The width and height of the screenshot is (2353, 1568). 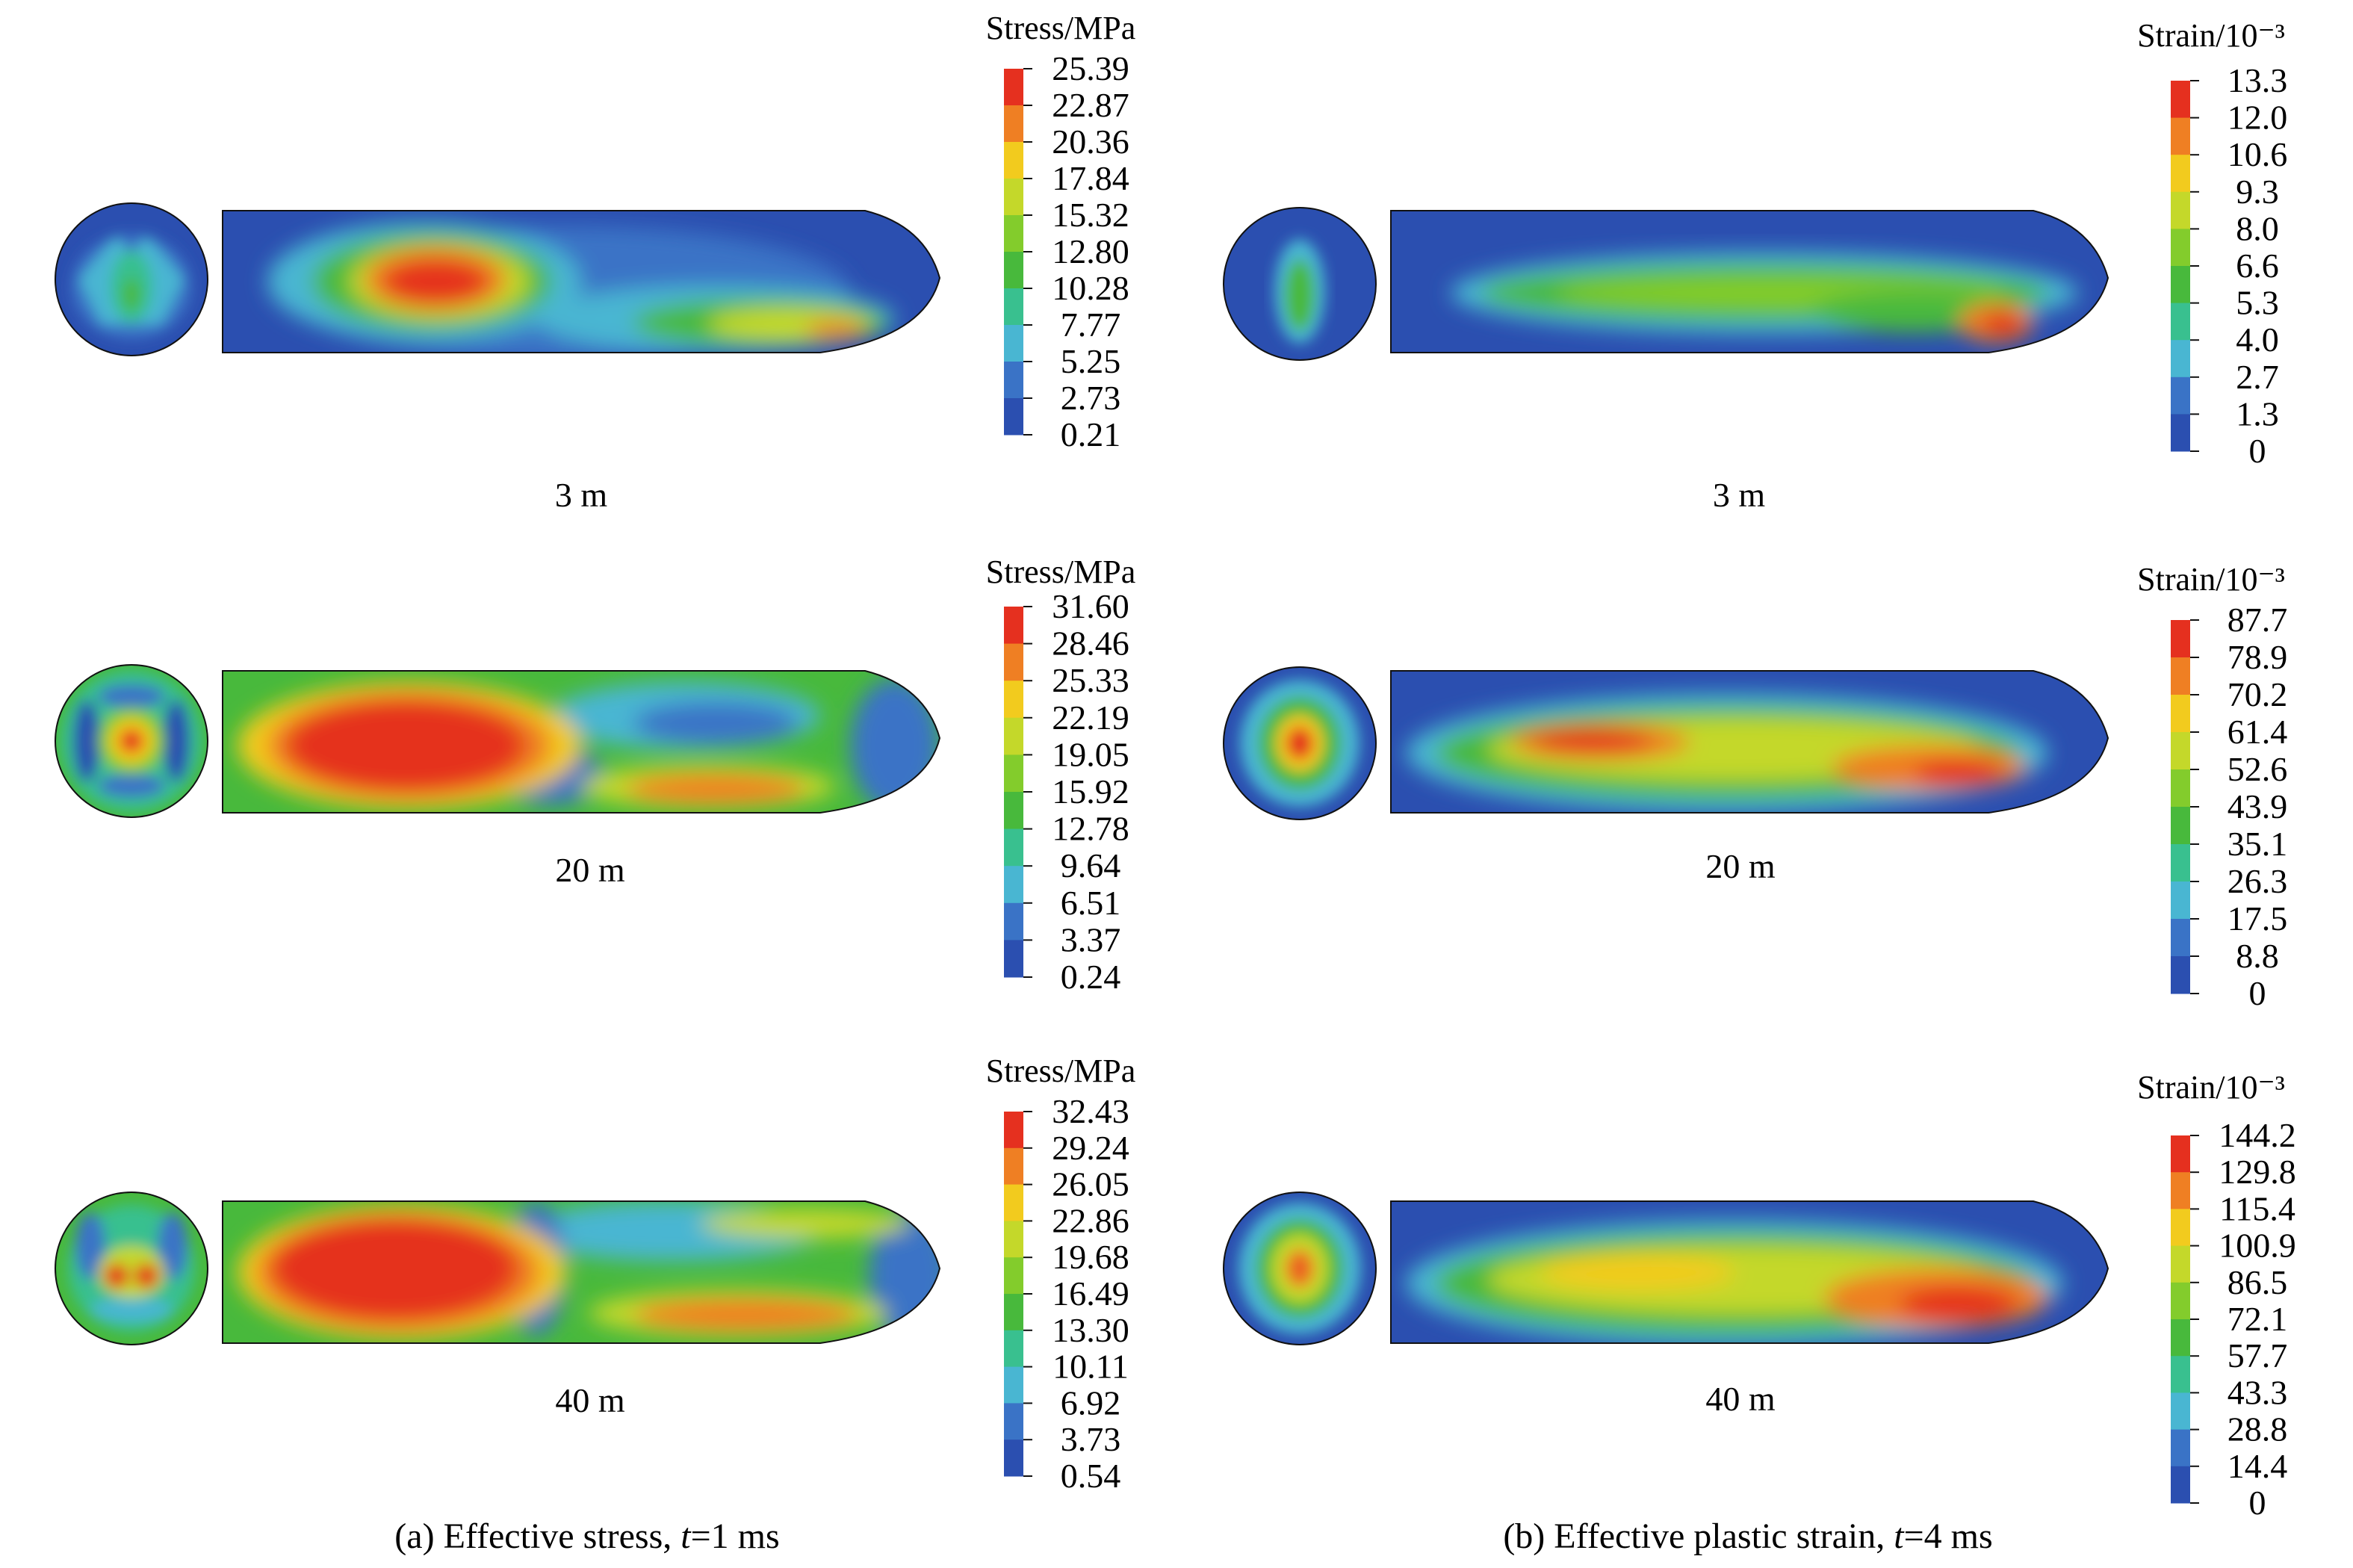 I want to click on legend-tick-label: 8.0, so click(x=2257, y=228).